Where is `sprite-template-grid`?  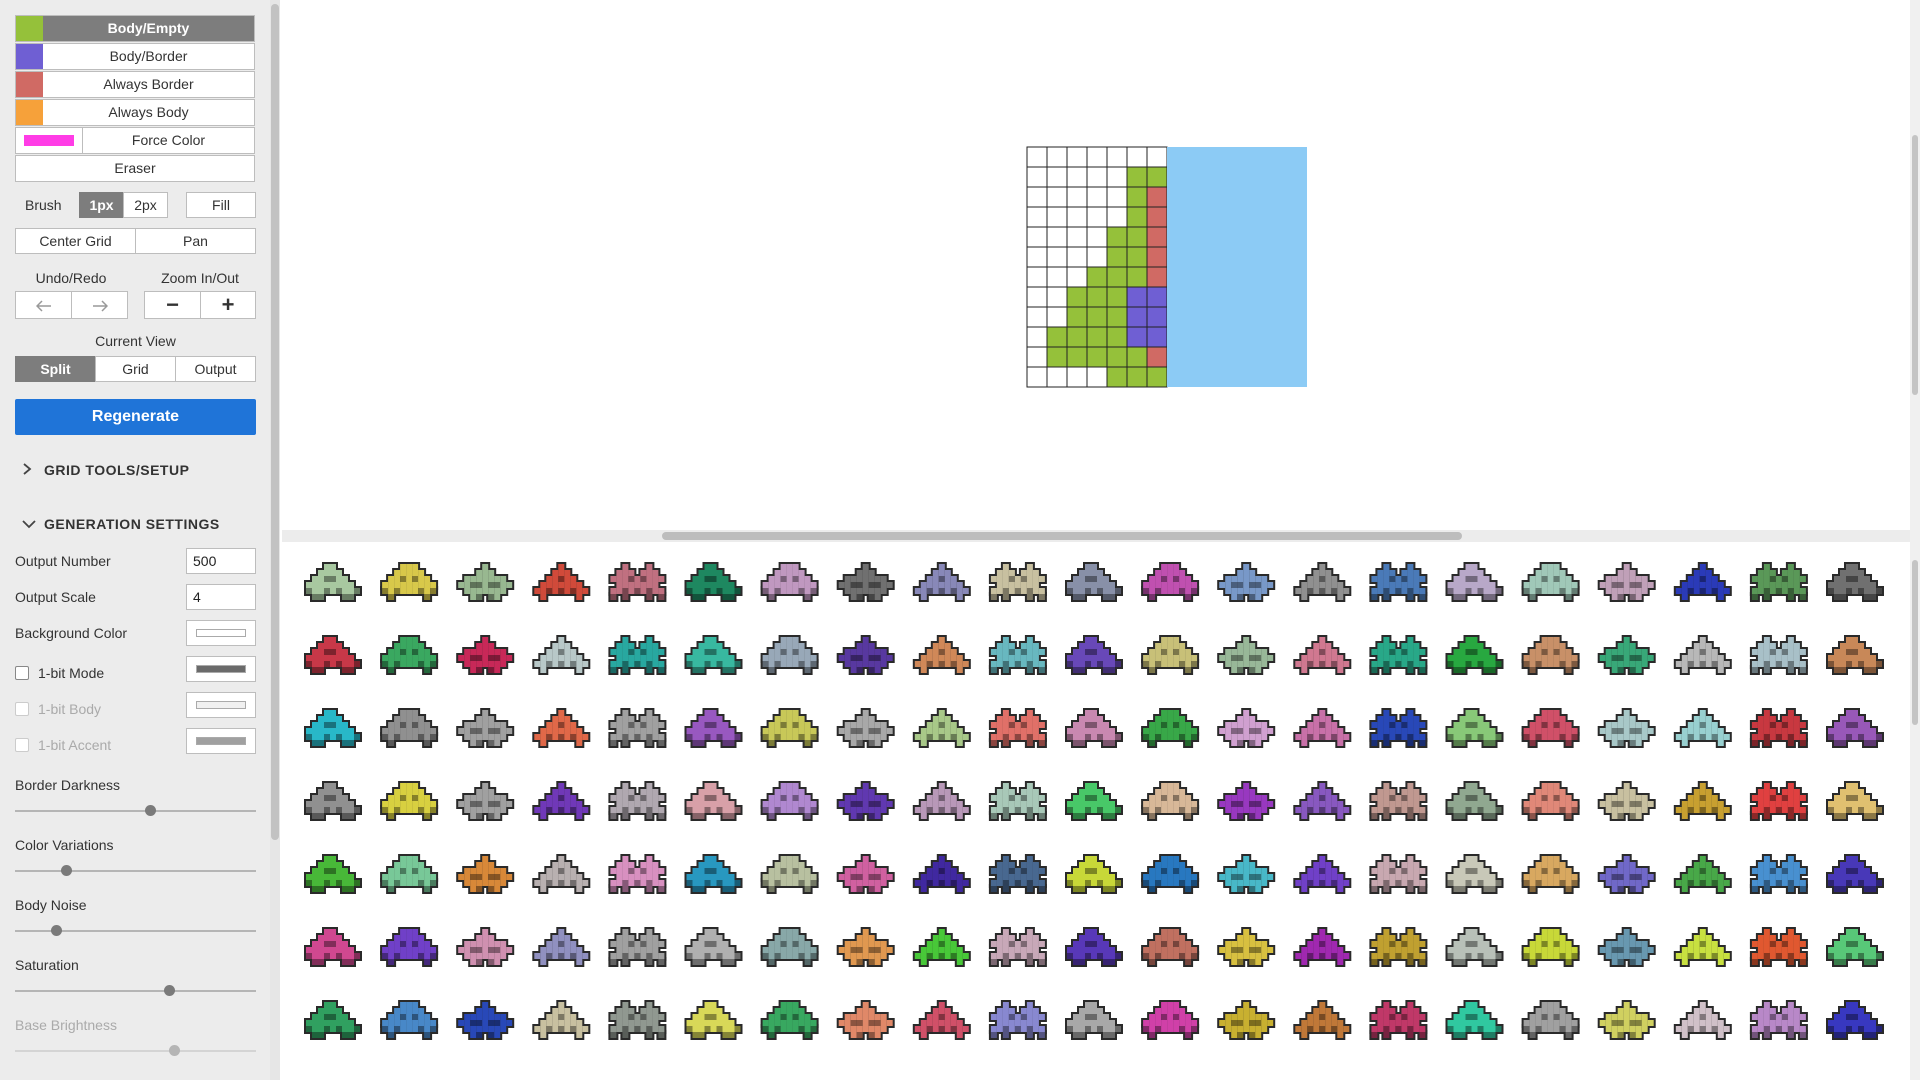 sprite-template-grid is located at coordinates (1167, 267).